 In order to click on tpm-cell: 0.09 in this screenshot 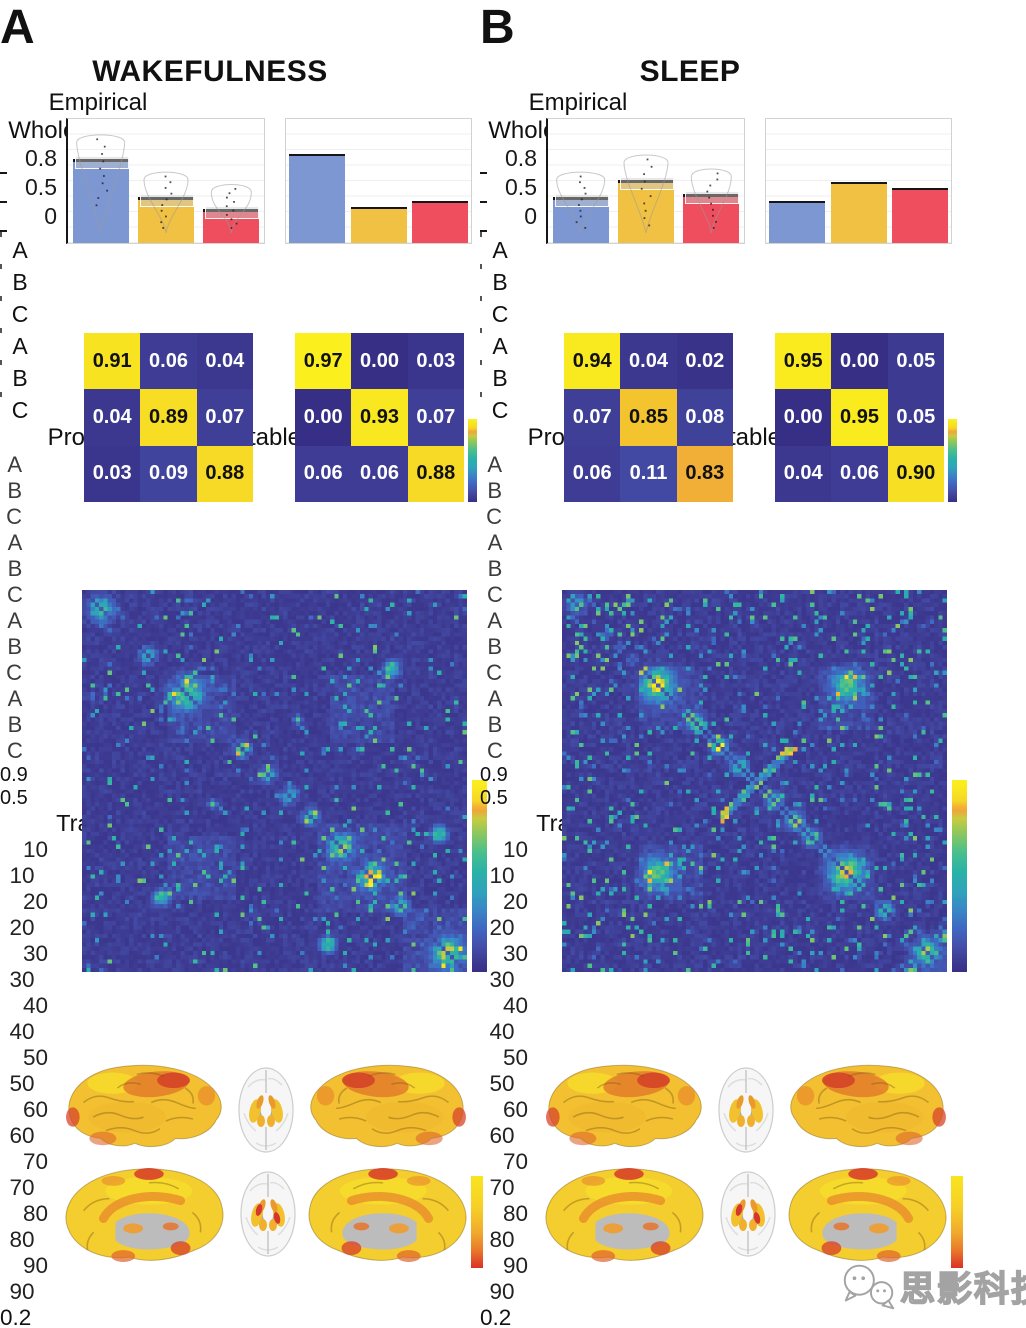, I will do `click(168, 473)`.